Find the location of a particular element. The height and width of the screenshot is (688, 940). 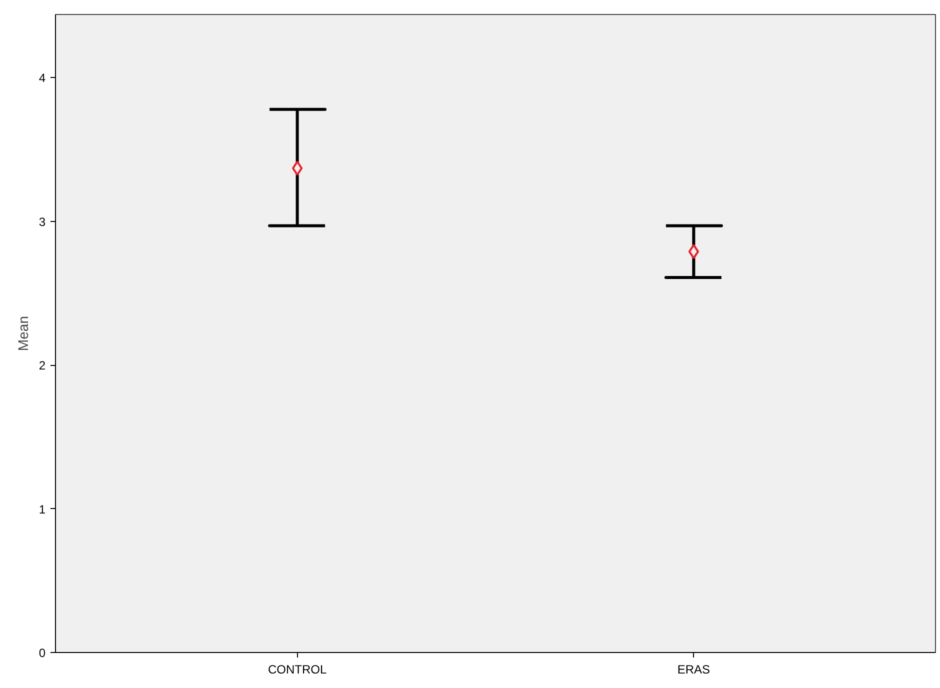

y-tick-label: 0 is located at coordinates (42, 653).